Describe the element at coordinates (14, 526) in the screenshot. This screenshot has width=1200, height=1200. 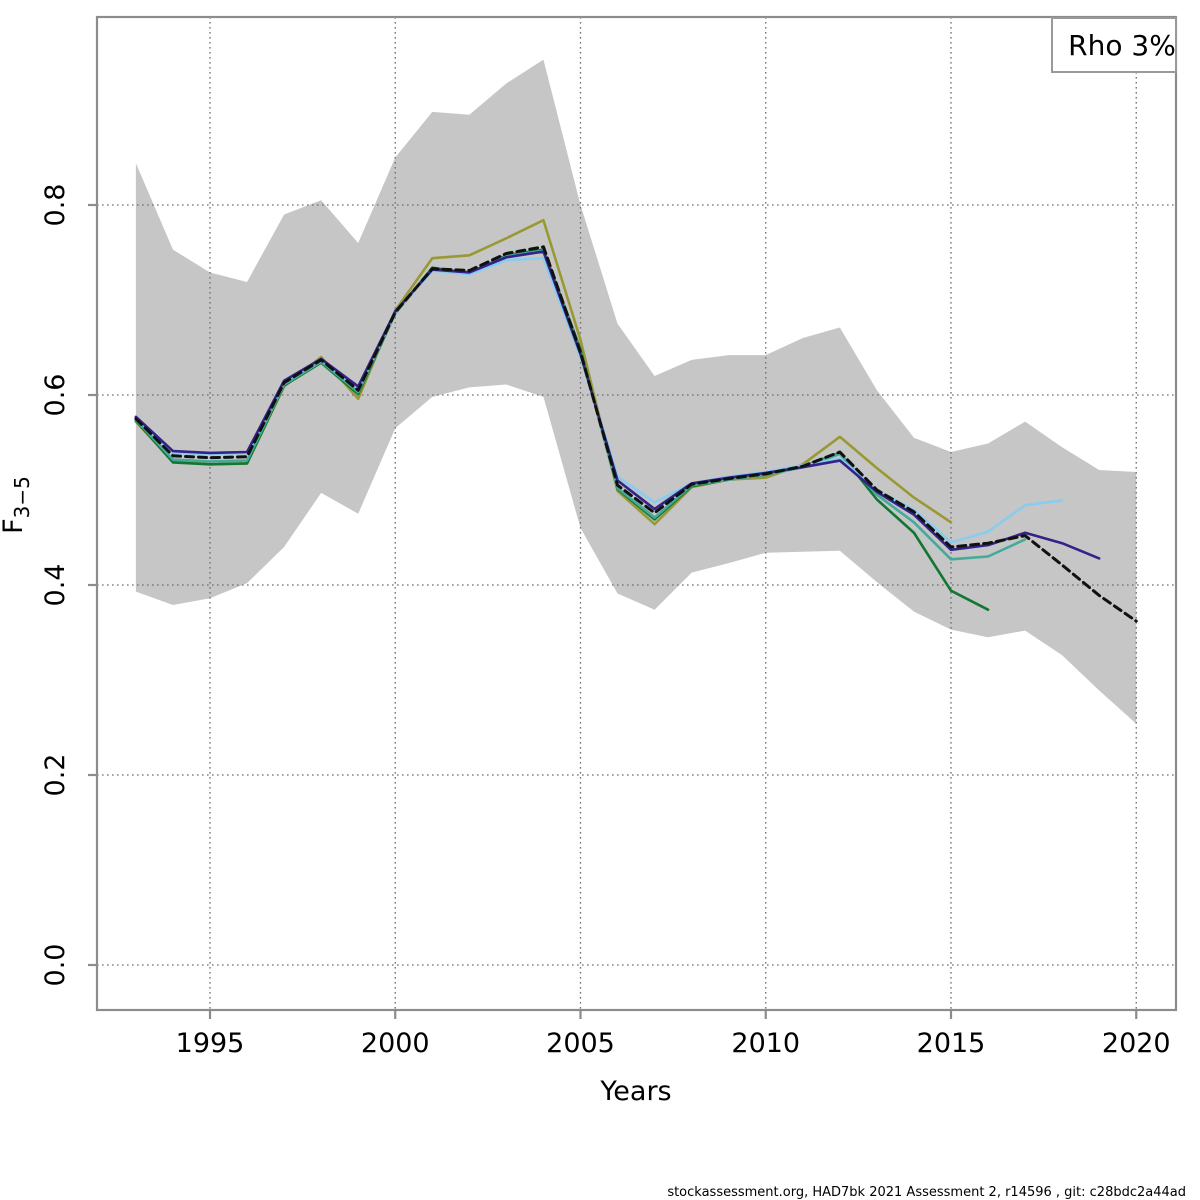
I see `y-axis-title-main: F` at that location.